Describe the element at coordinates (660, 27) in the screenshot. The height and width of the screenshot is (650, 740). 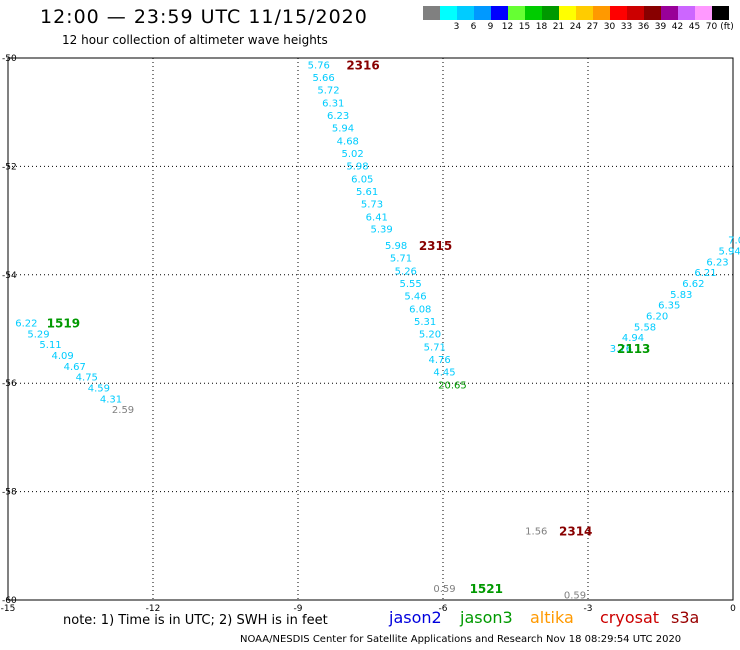
I see `scale-label: 39` at that location.